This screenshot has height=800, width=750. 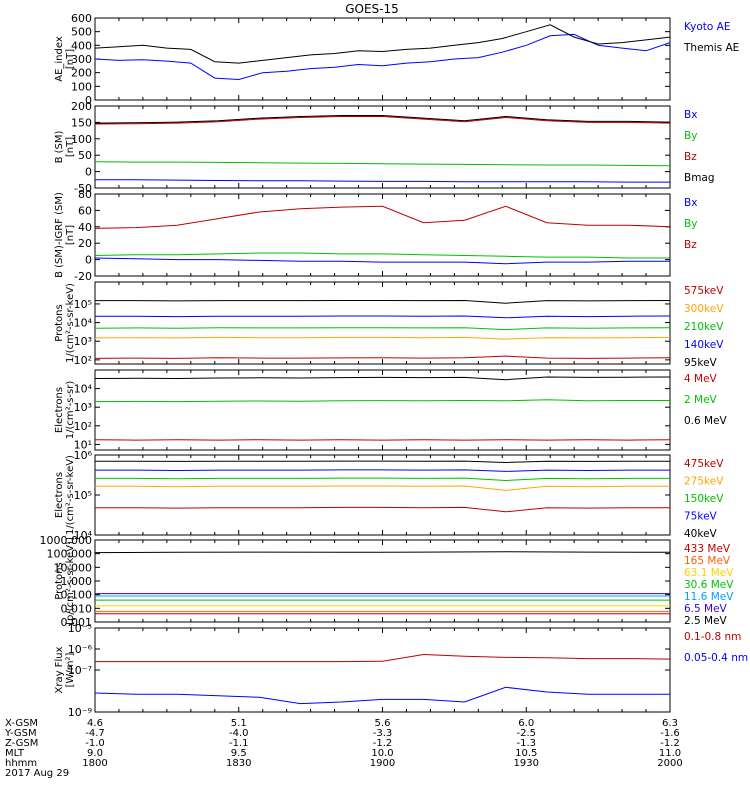 I want to click on x-row-value: -1.3, so click(x=526, y=743).